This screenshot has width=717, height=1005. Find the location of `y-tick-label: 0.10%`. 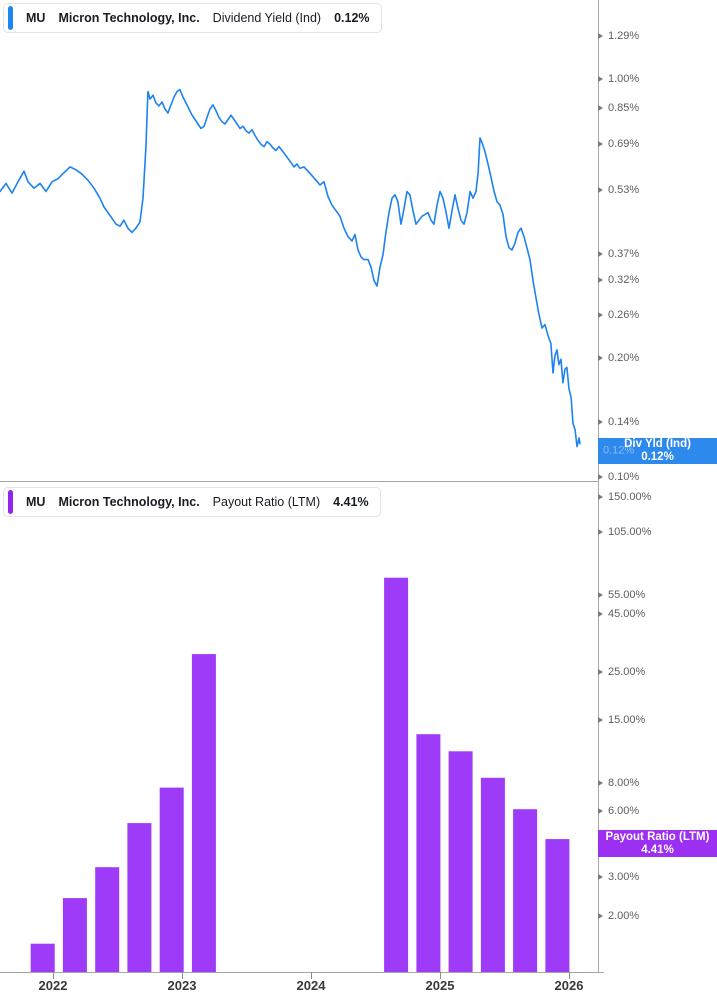

y-tick-label: 0.10% is located at coordinates (624, 477).